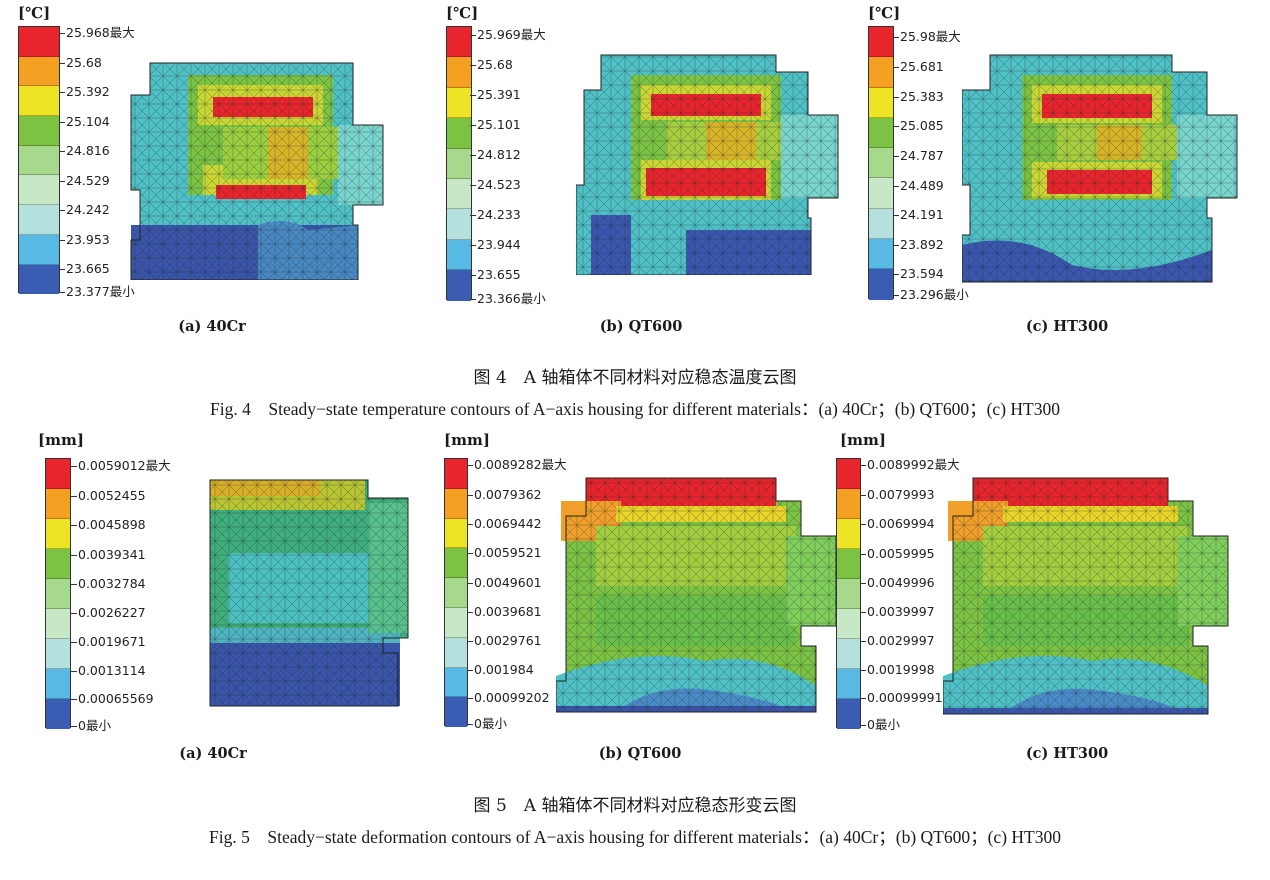 The image size is (1270, 880). Describe the element at coordinates (495, 184) in the screenshot. I see `legend-tick: 24.523` at that location.